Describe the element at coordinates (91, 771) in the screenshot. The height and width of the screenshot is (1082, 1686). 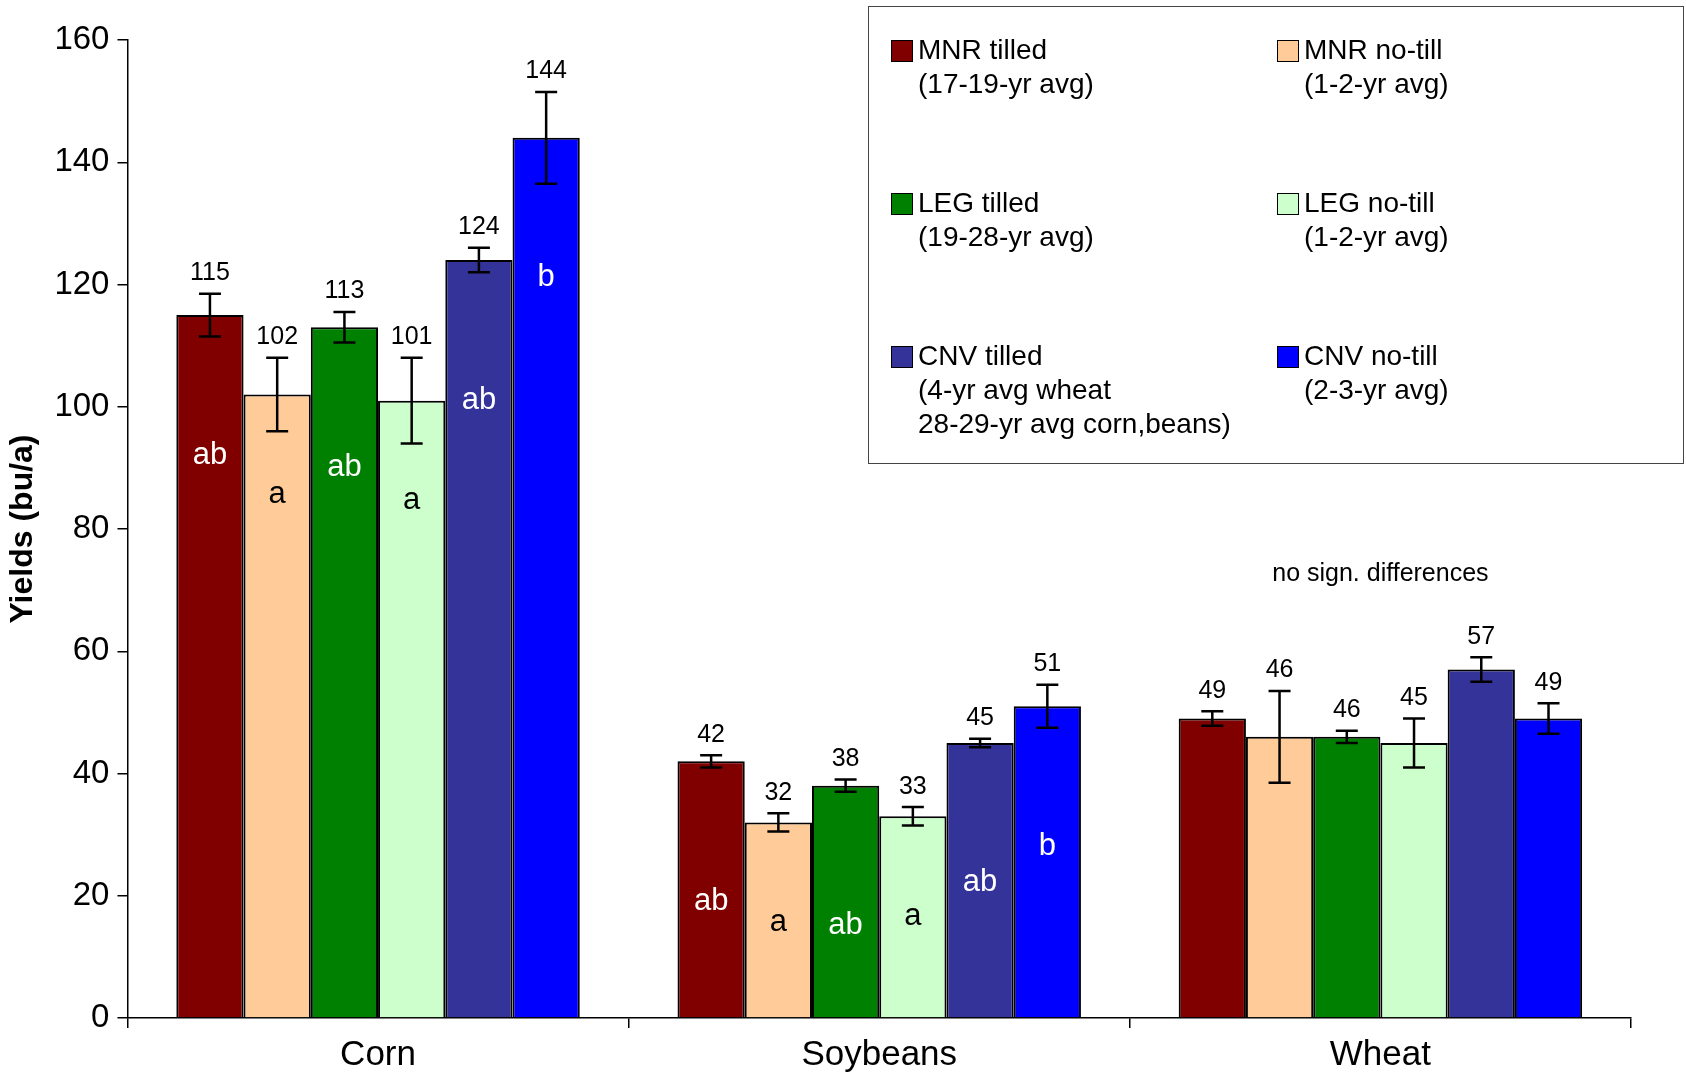
I see `y-tick-label: 40` at that location.